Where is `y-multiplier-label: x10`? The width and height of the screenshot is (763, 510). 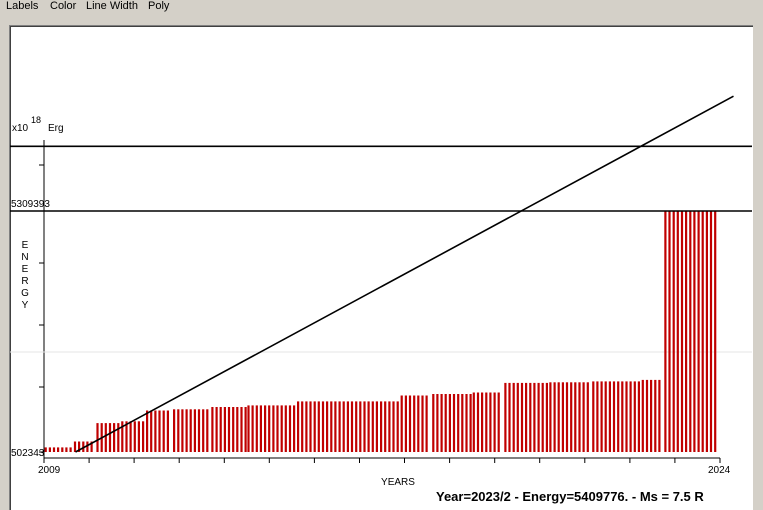
y-multiplier-label: x10 is located at coordinates (20, 128).